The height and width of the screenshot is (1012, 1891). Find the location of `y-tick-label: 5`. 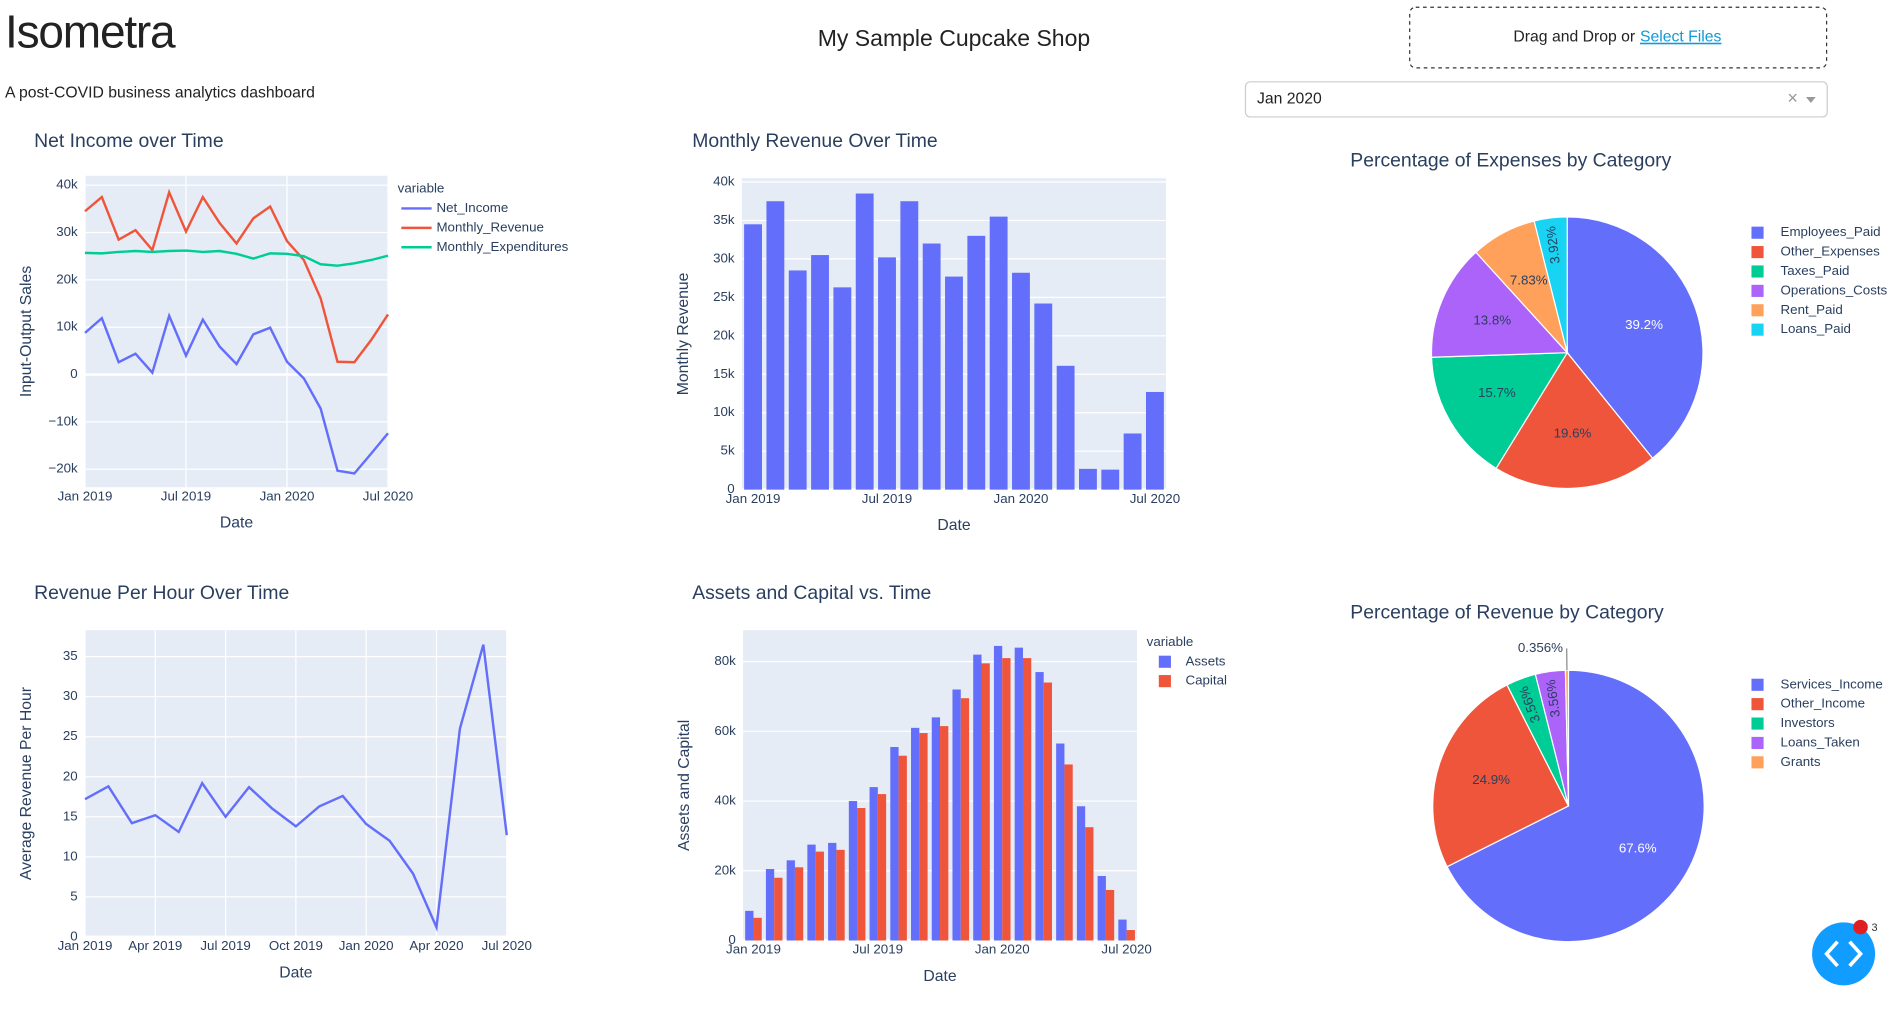

y-tick-label: 5 is located at coordinates (73, 895).